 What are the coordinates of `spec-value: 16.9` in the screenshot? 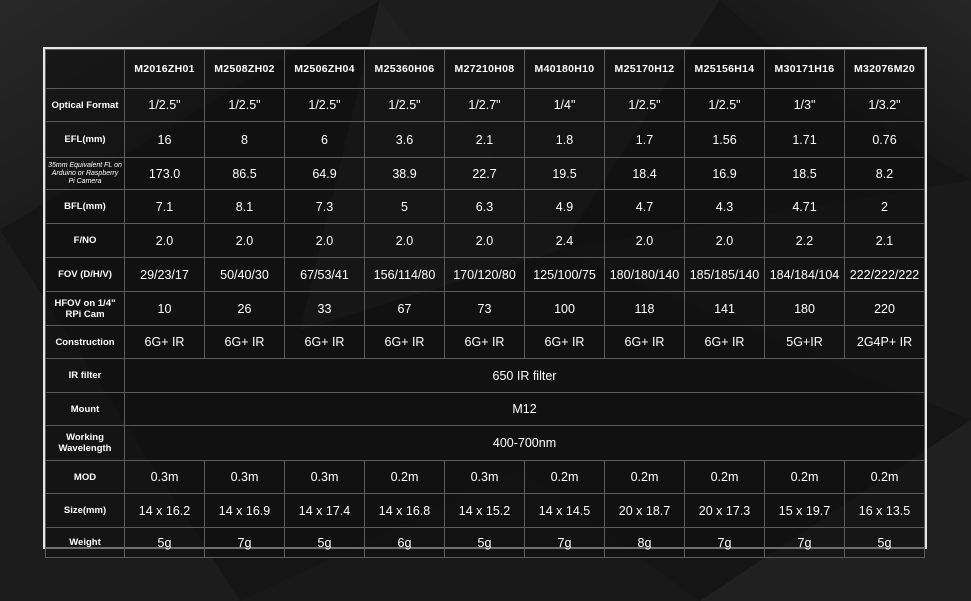 It's located at (724, 173).